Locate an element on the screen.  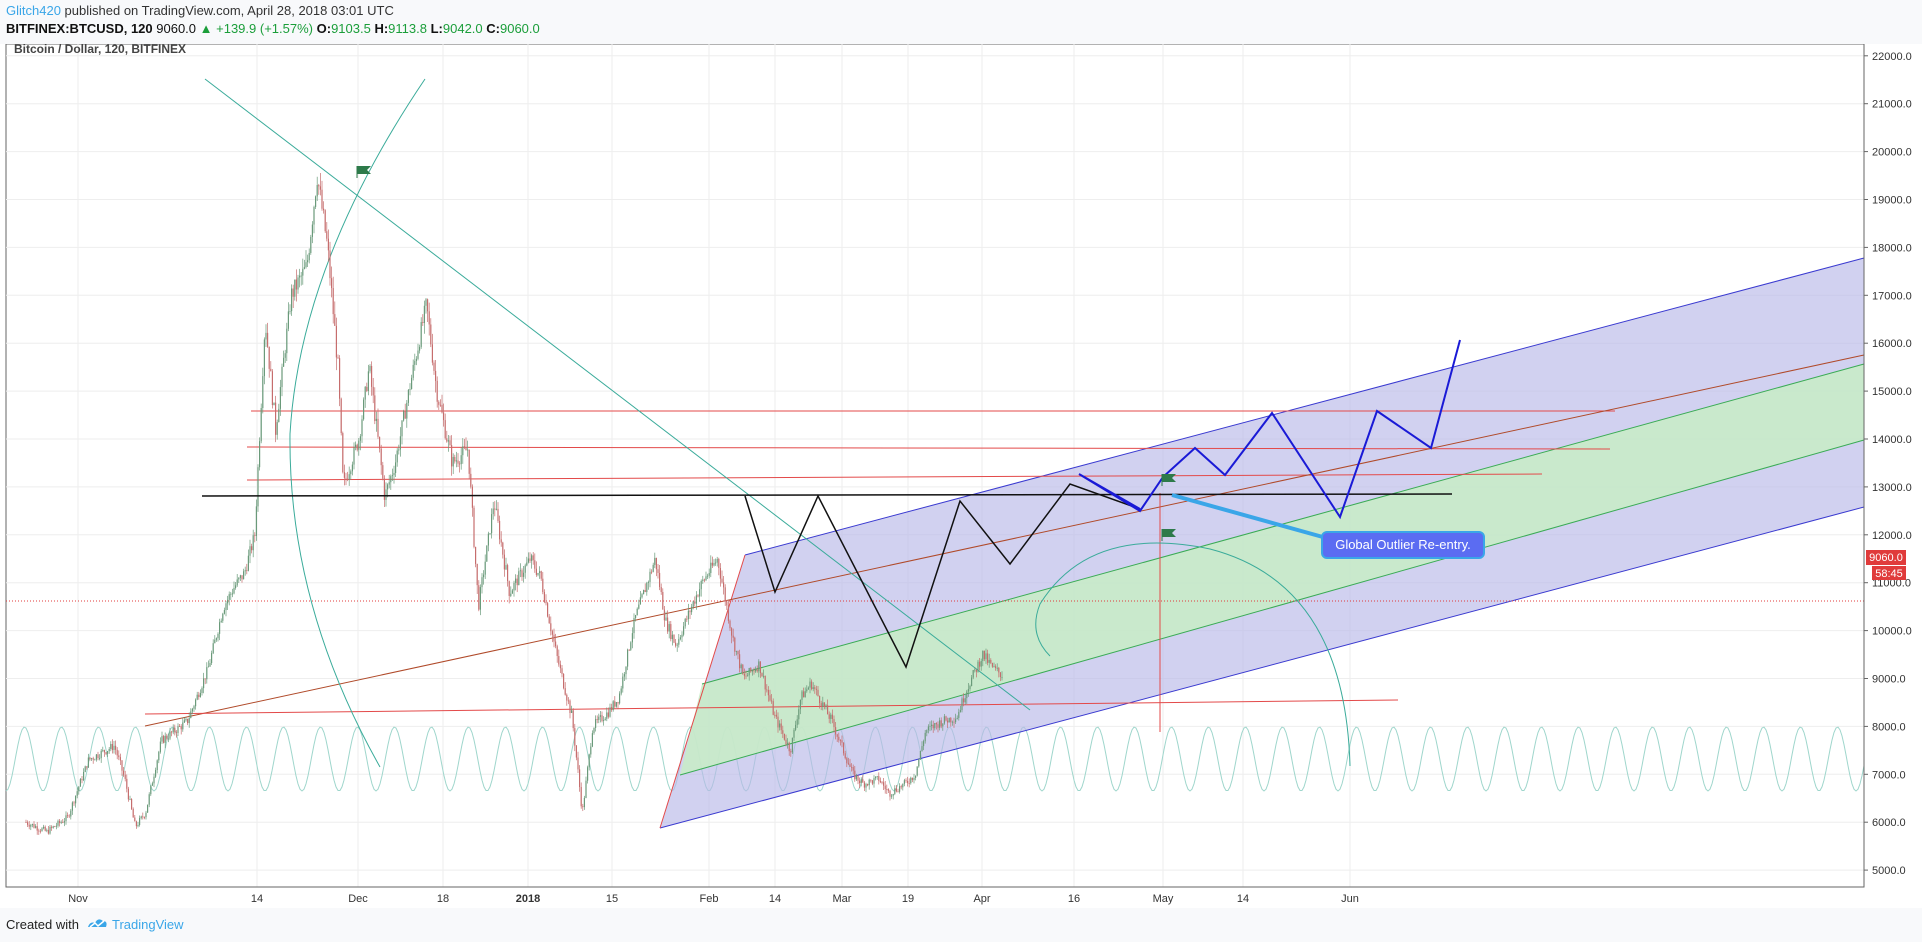
x-tick-label: 19 is located at coordinates (908, 899).